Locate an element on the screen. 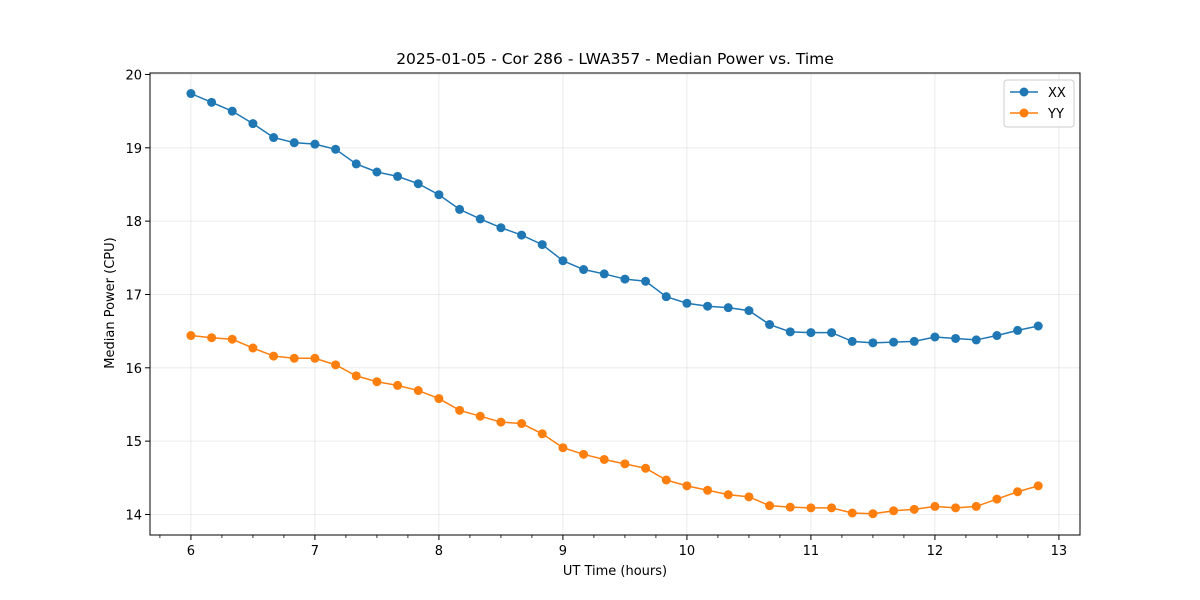  legend: XX YY is located at coordinates (1039, 103).